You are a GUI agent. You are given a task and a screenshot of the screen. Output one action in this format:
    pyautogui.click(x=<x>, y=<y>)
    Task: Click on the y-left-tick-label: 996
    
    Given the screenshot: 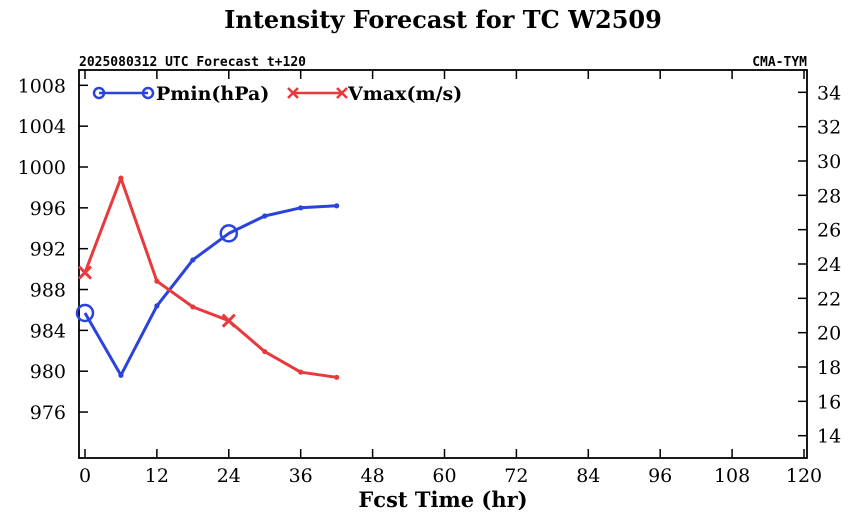 What is the action you would take?
    pyautogui.click(x=48, y=209)
    